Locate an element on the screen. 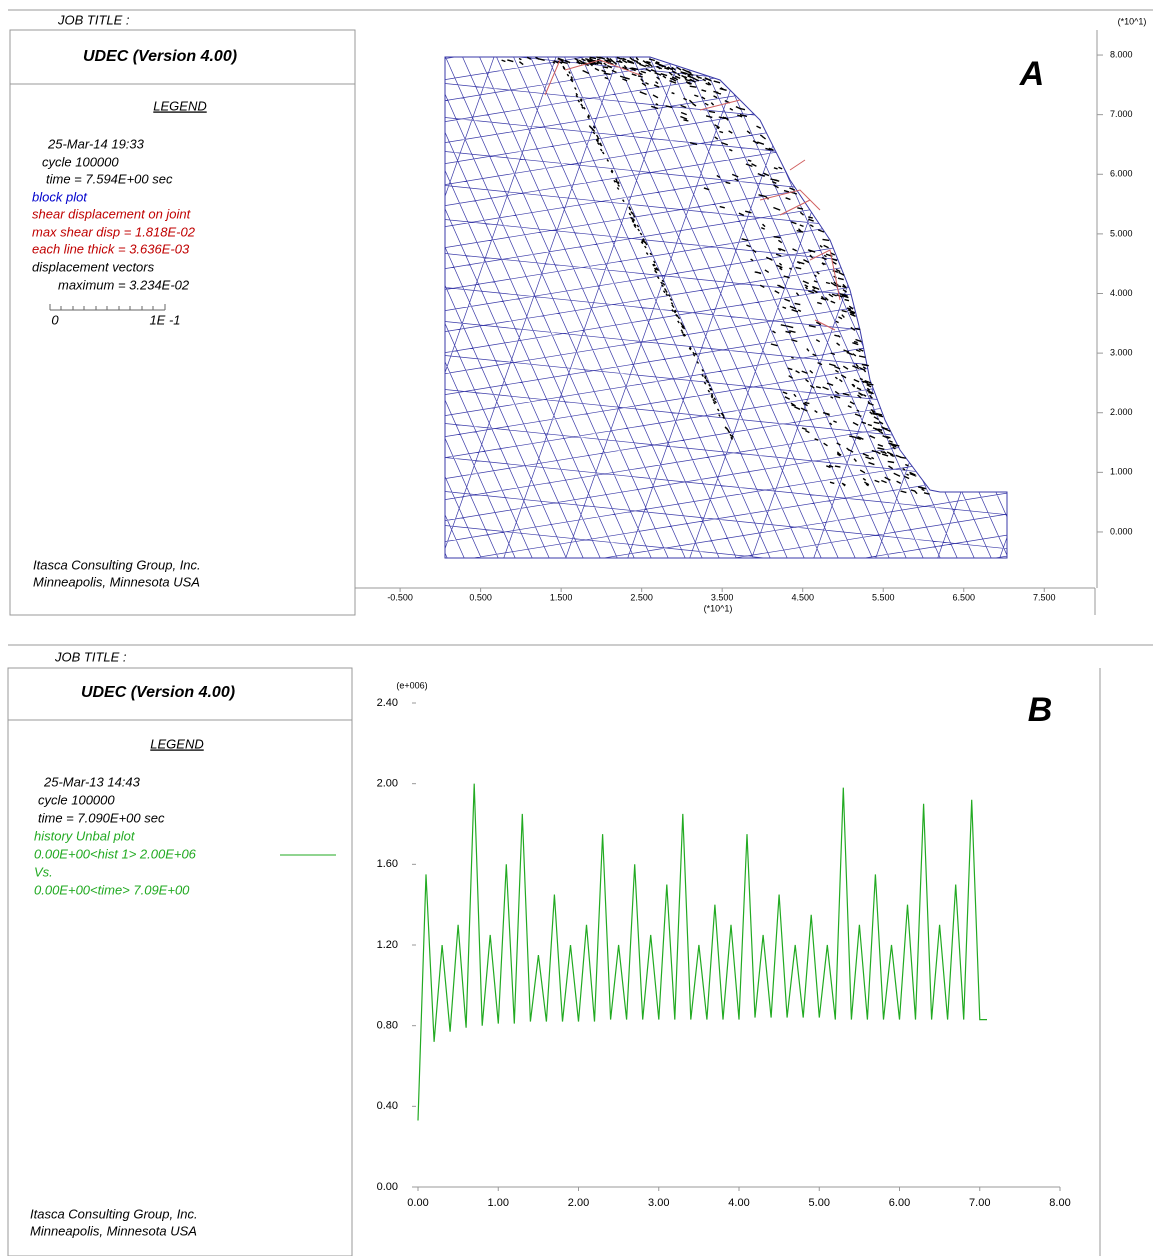  x-tick-label: 2.500 is located at coordinates (641, 597).